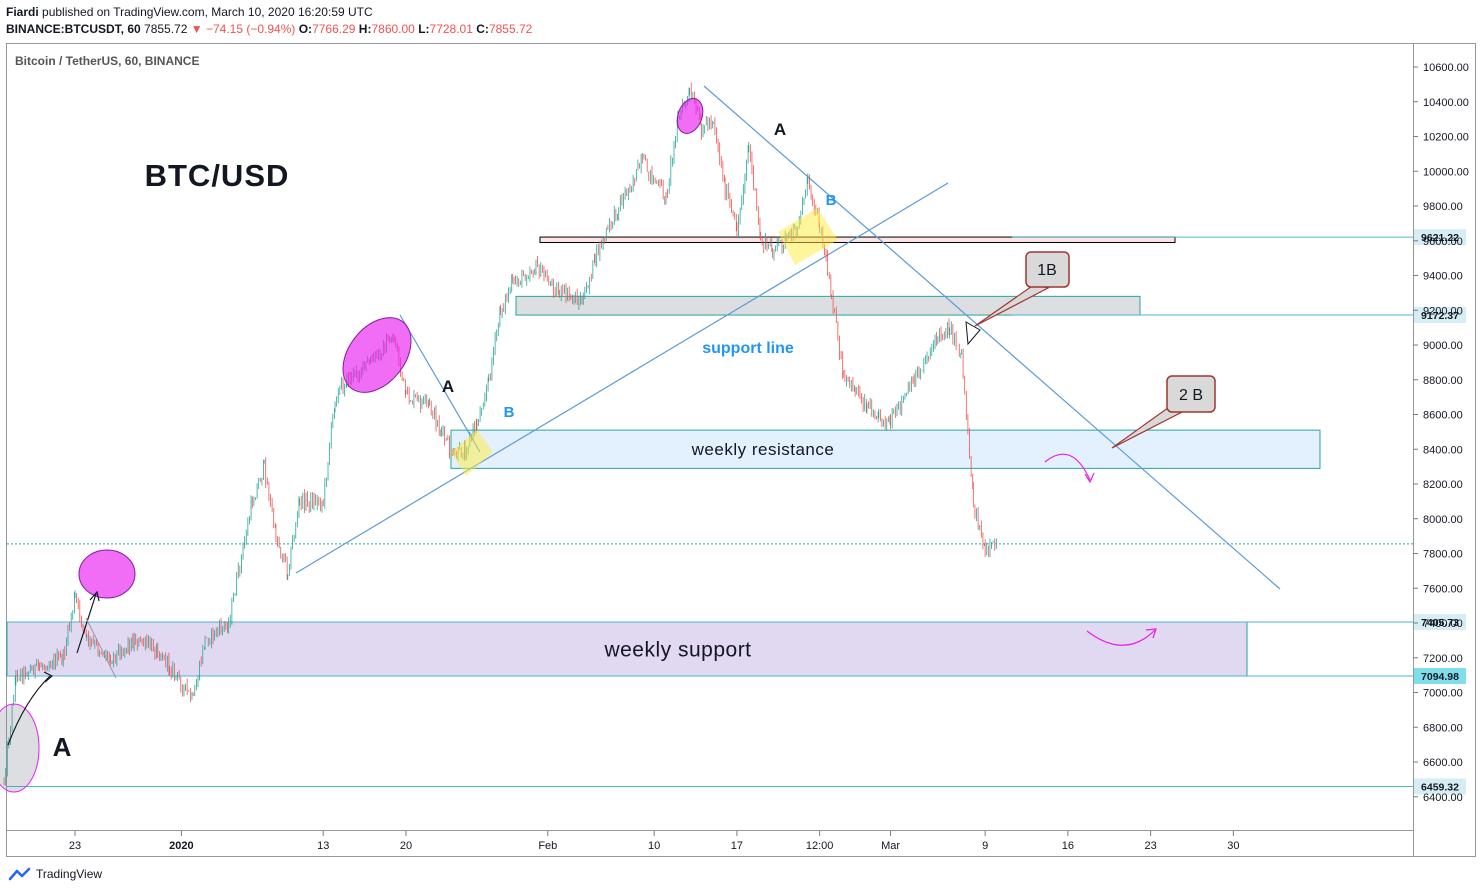  I want to click on y-tick-label: 9800.00, so click(1443, 207).